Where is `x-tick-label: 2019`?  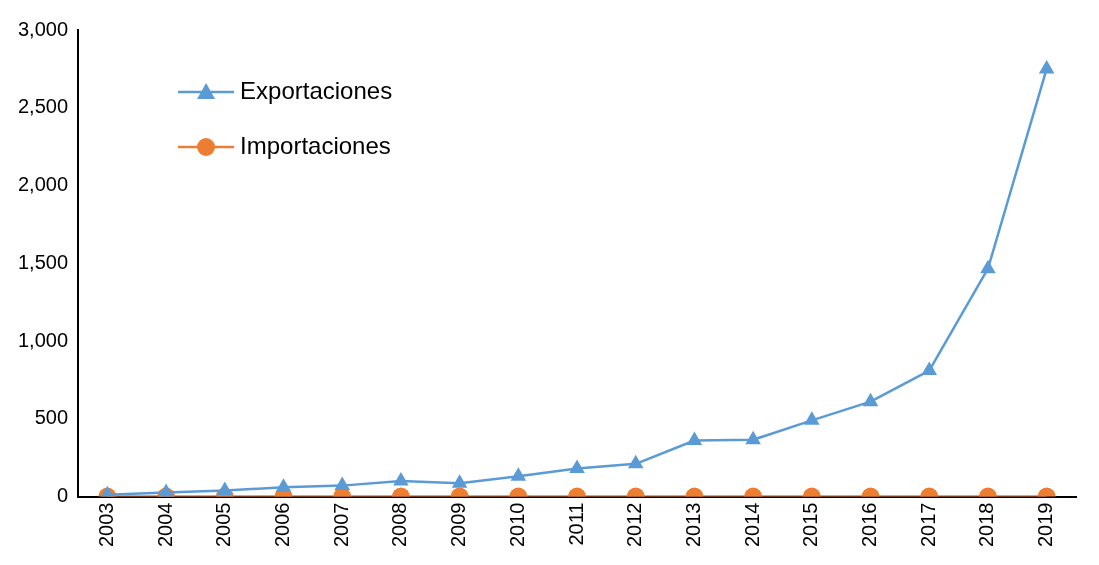 x-tick-label: 2019 is located at coordinates (1045, 525).